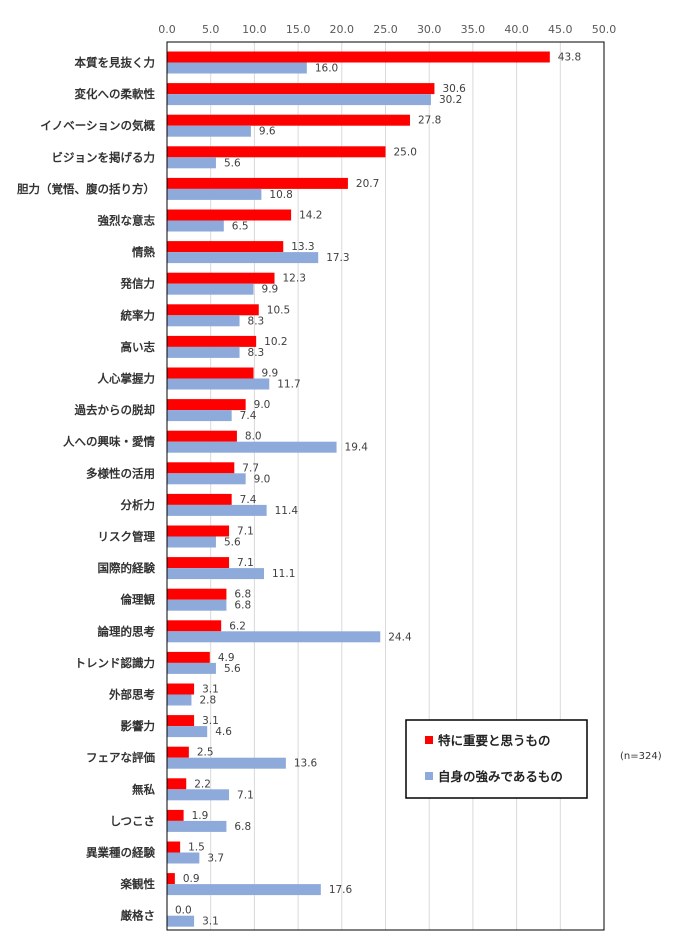 The height and width of the screenshot is (933, 681). Describe the element at coordinates (223, 732) in the screenshot. I see `data-label: 4.6` at that location.